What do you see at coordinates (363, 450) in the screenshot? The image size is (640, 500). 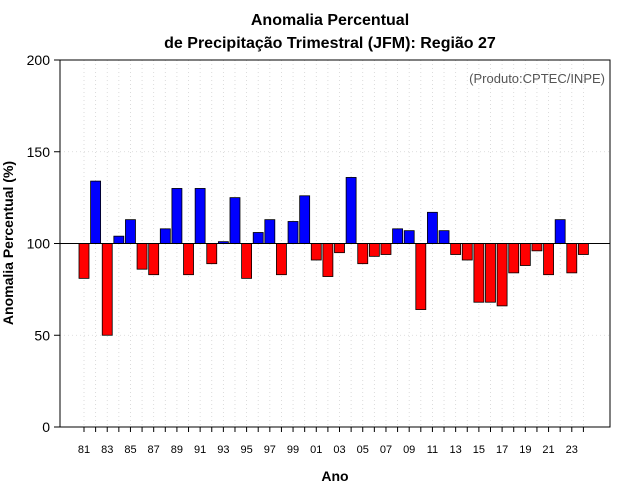 I see `x-tick-label: 05` at bounding box center [363, 450].